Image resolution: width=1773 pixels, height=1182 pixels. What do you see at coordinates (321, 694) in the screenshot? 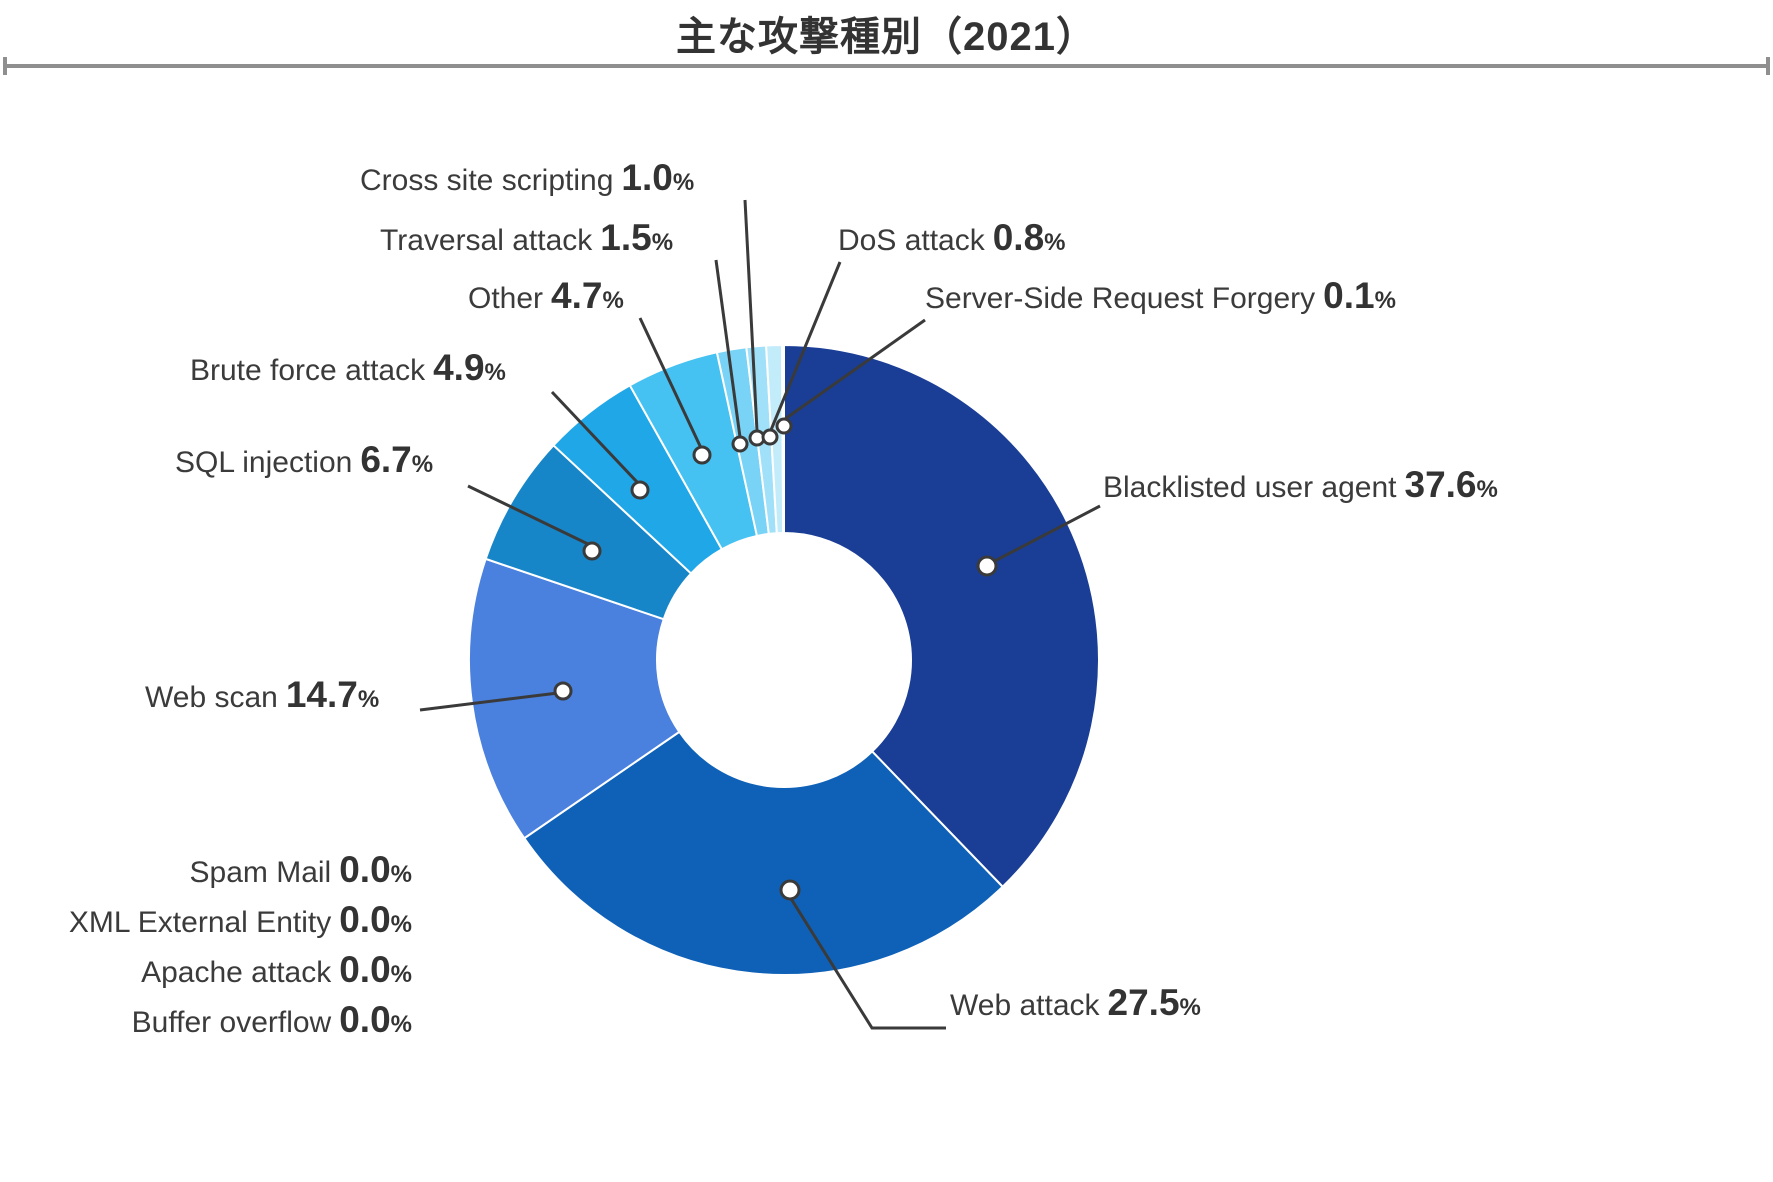
I see `label-value: 14.7` at bounding box center [321, 694].